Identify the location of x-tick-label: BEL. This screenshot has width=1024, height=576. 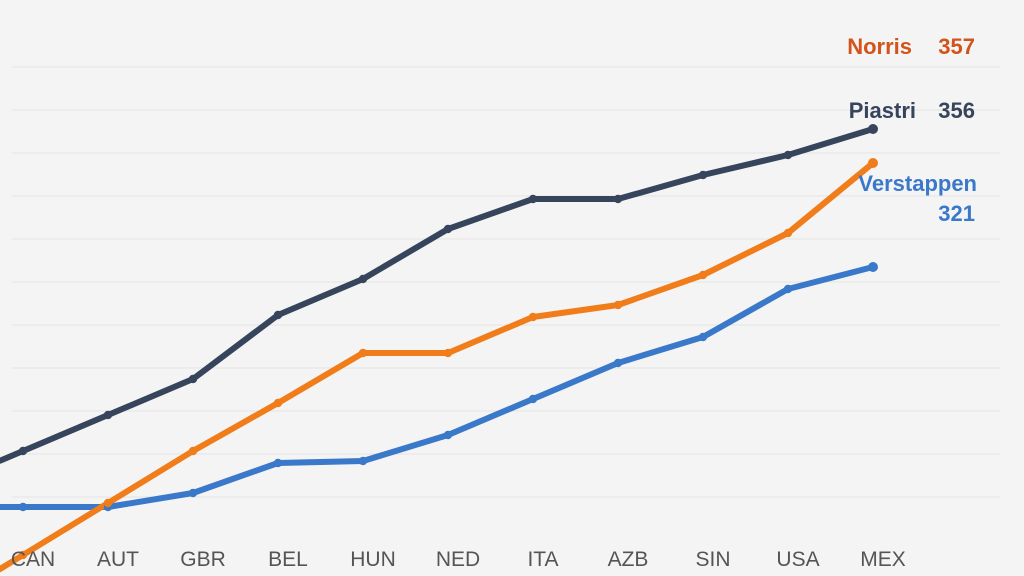
(288, 559).